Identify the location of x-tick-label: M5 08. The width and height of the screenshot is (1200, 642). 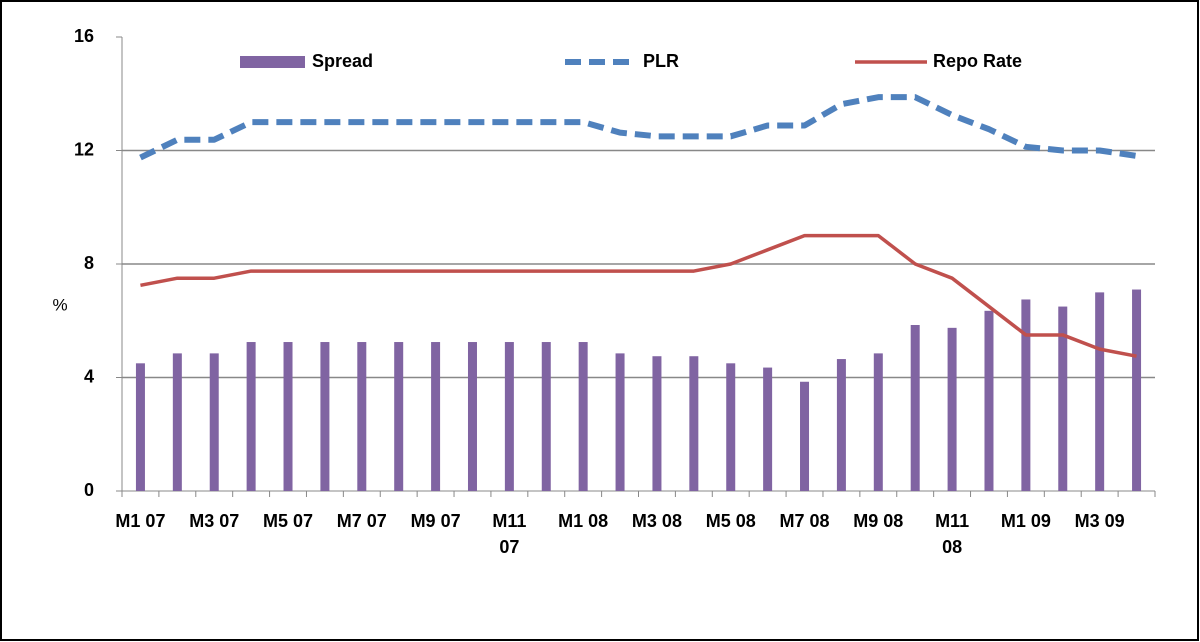
(730, 521).